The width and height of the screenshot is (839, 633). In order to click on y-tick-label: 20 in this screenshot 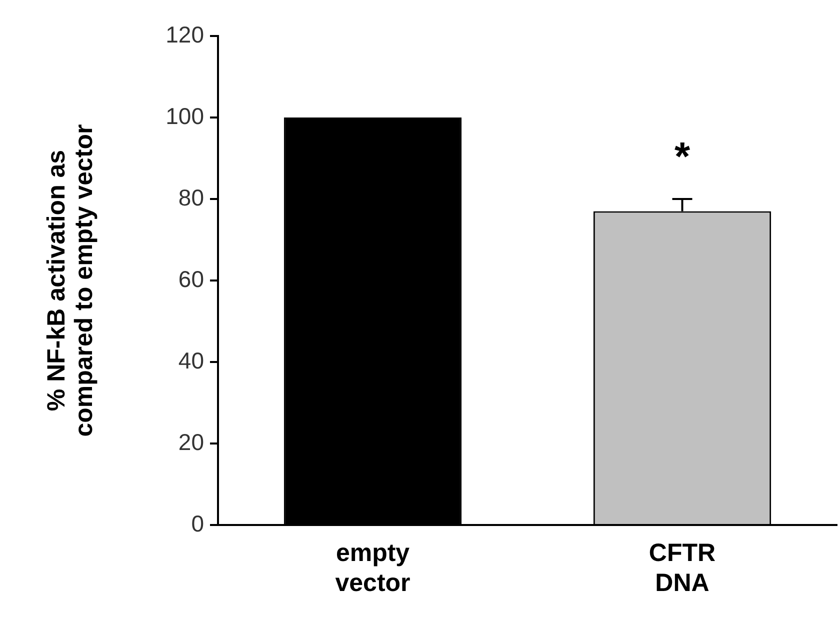, I will do `click(191, 441)`.